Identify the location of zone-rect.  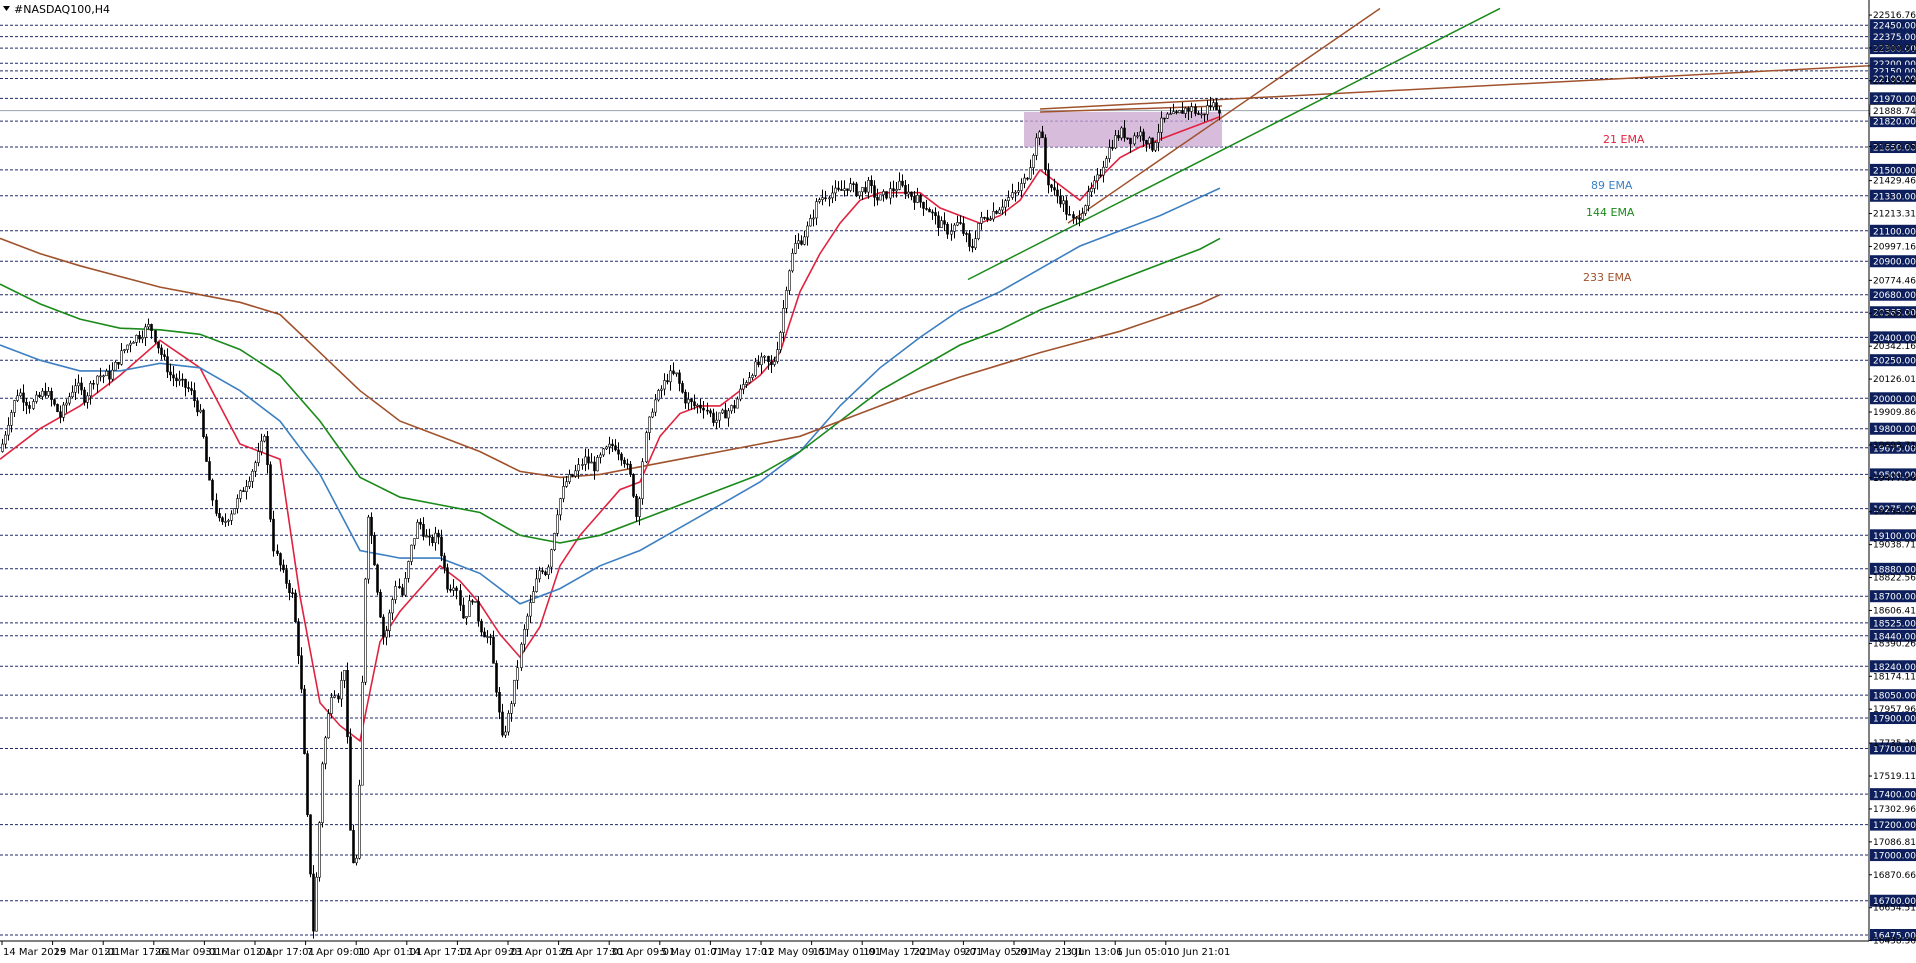
(1123, 130).